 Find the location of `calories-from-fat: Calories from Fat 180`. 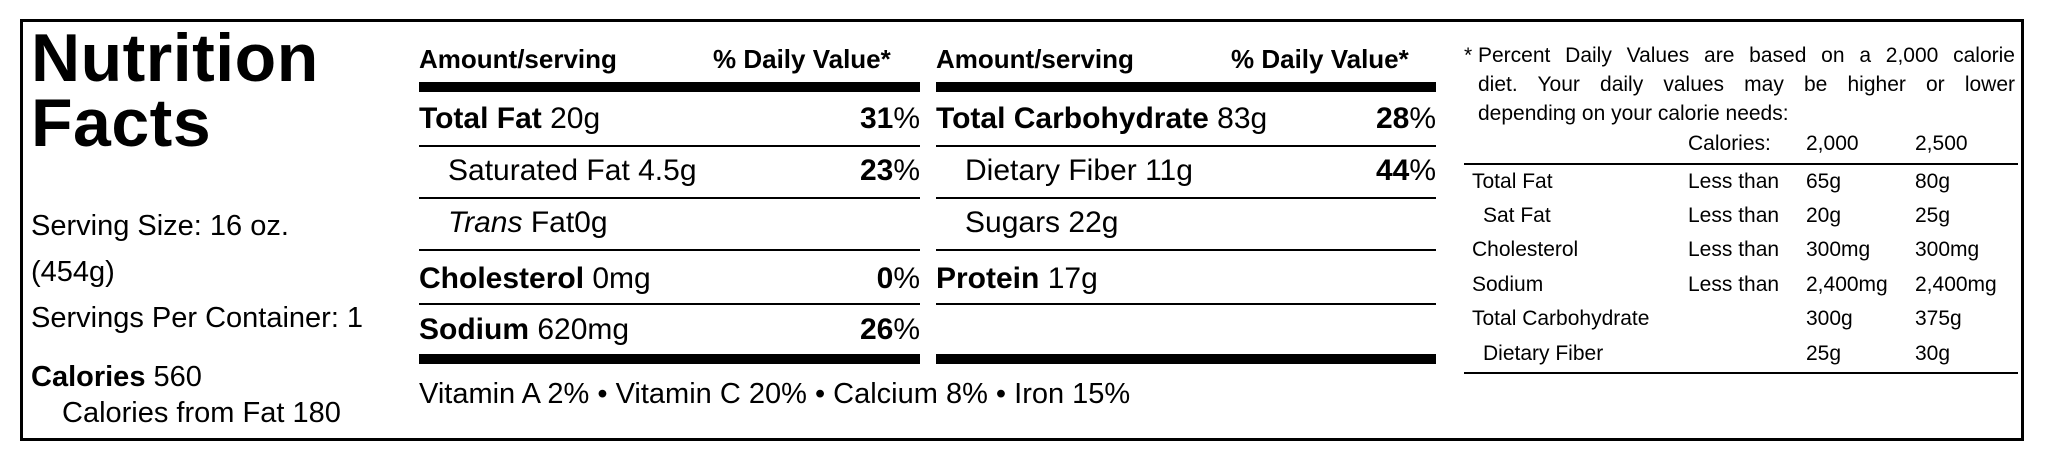

calories-from-fat: Calories from Fat 180 is located at coordinates (201, 413).